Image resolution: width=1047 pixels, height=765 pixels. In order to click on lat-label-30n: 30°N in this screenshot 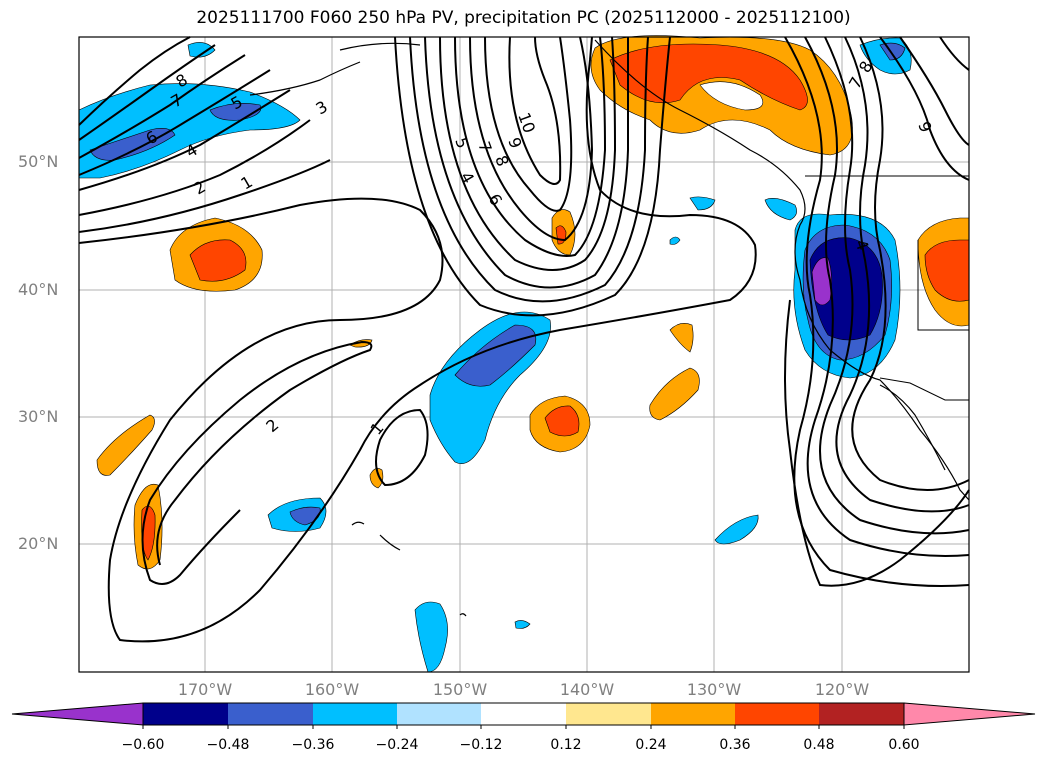, I will do `click(38, 416)`.